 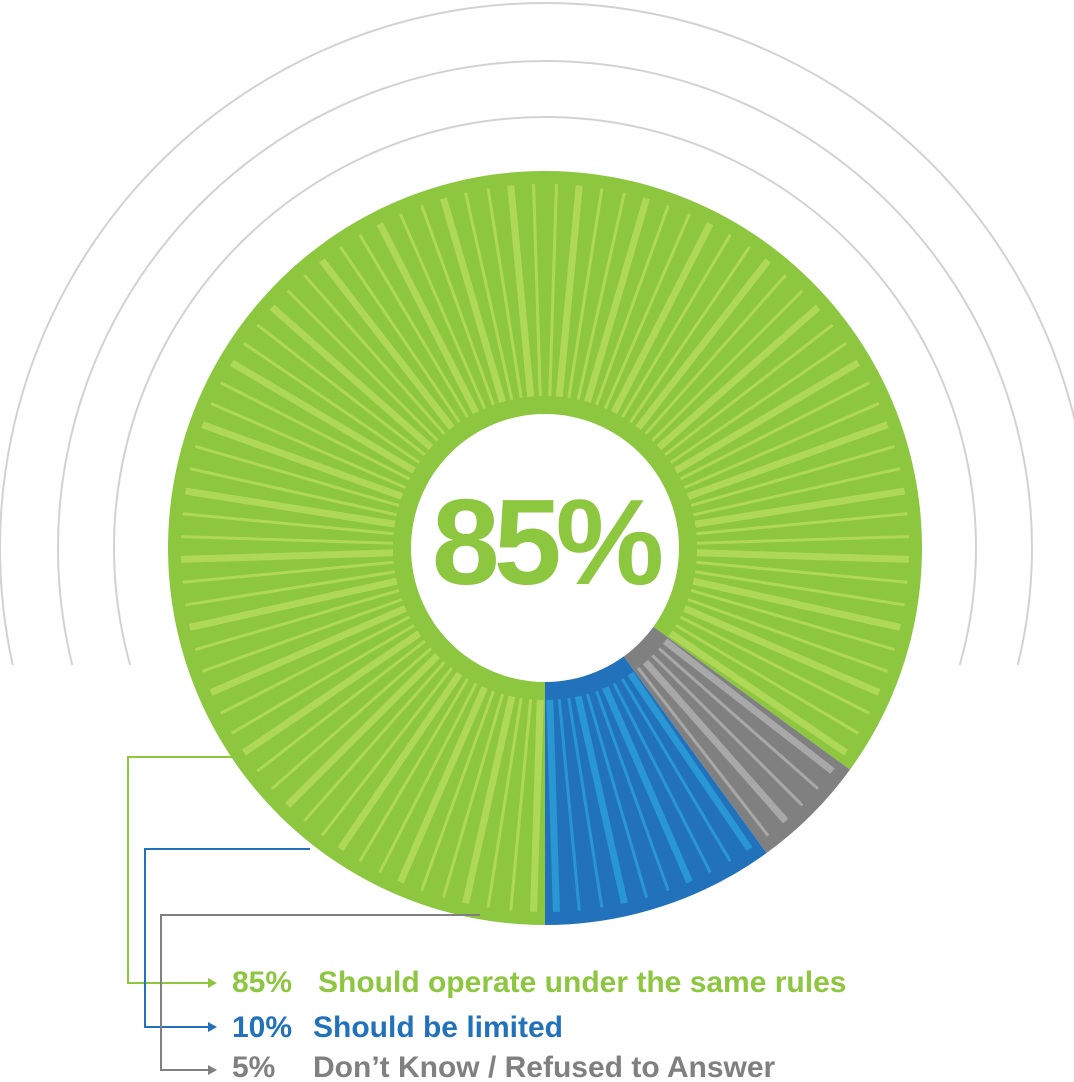 I want to click on legend-label-2: Don’t Know / Refused to Answer, so click(x=544, y=1066).